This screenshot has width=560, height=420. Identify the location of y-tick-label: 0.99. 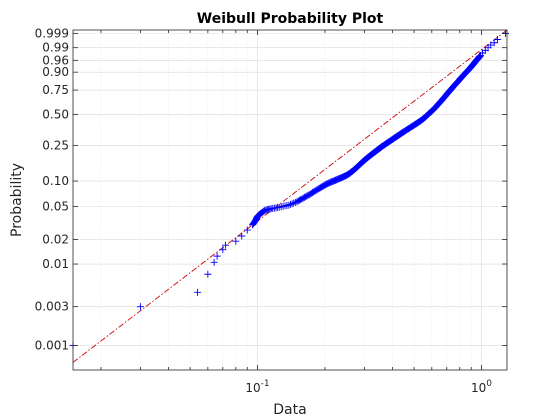
(55, 48).